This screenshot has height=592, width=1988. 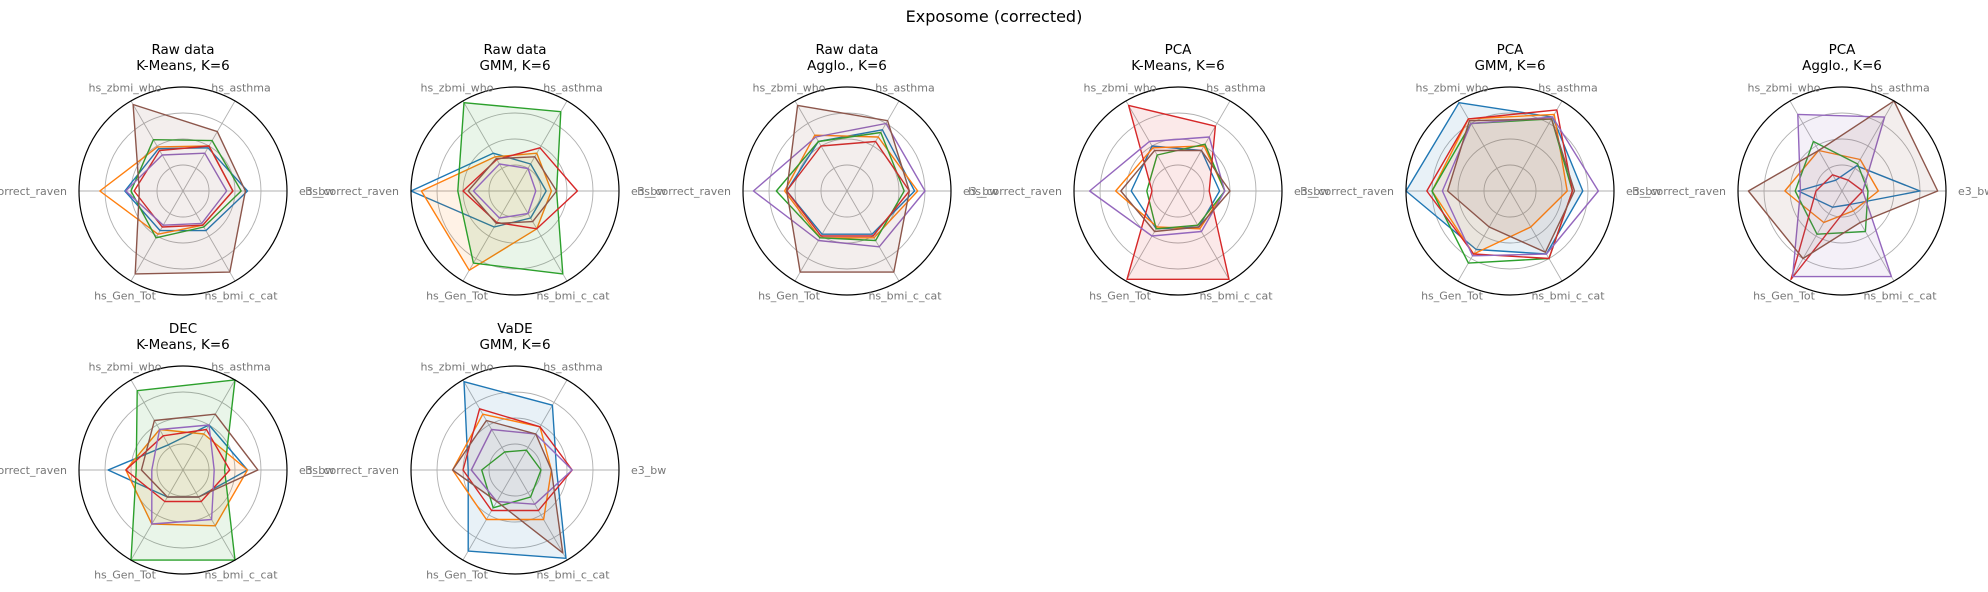 What do you see at coordinates (994, 16) in the screenshot?
I see `figure-title: Exposome (corrected)` at bounding box center [994, 16].